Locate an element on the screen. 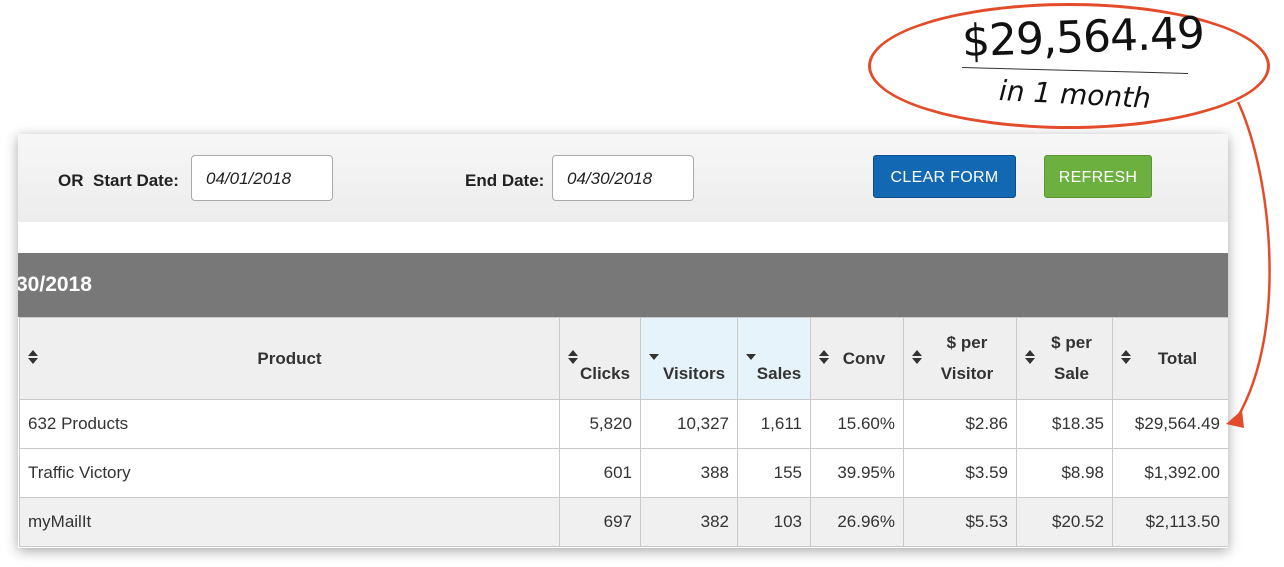 This screenshot has width=1284, height=567. cell-visitors: 388 is located at coordinates (689, 473).